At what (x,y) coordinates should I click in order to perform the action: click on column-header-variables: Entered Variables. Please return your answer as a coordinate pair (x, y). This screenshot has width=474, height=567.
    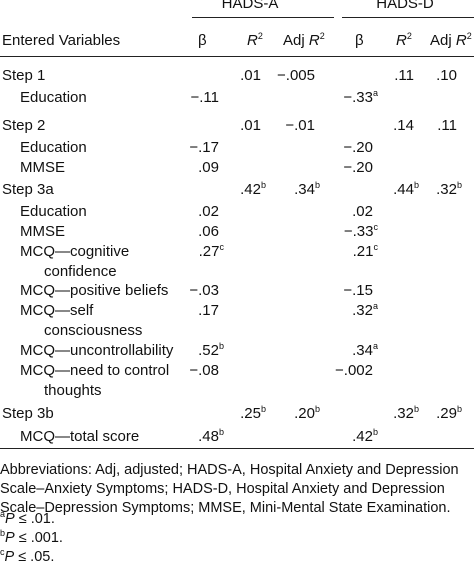
    Looking at the image, I should click on (61, 40).